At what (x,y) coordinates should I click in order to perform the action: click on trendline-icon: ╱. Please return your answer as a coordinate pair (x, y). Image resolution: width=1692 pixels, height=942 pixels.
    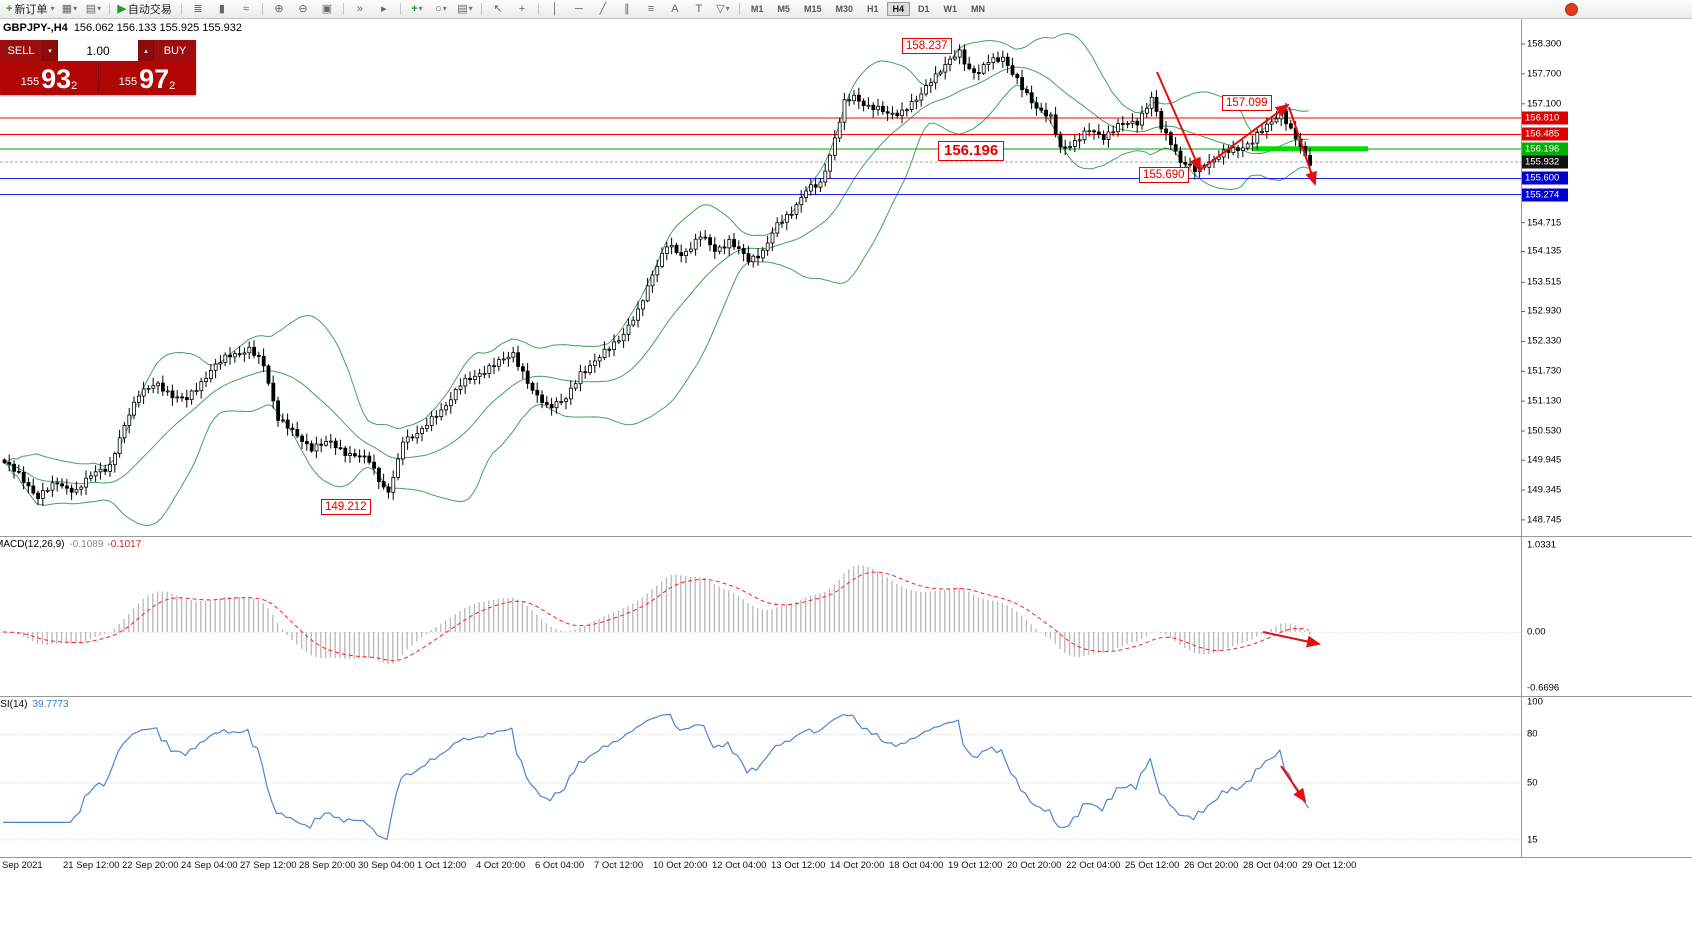
    Looking at the image, I should click on (603, 8).